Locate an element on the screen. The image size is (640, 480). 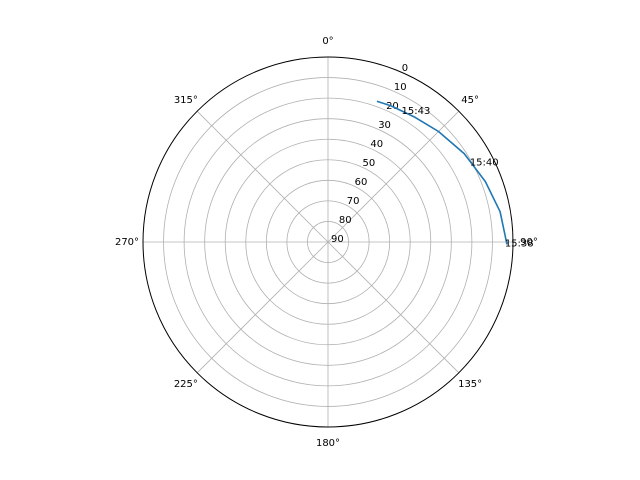
radial-tick-label: 10 is located at coordinates (400, 87).